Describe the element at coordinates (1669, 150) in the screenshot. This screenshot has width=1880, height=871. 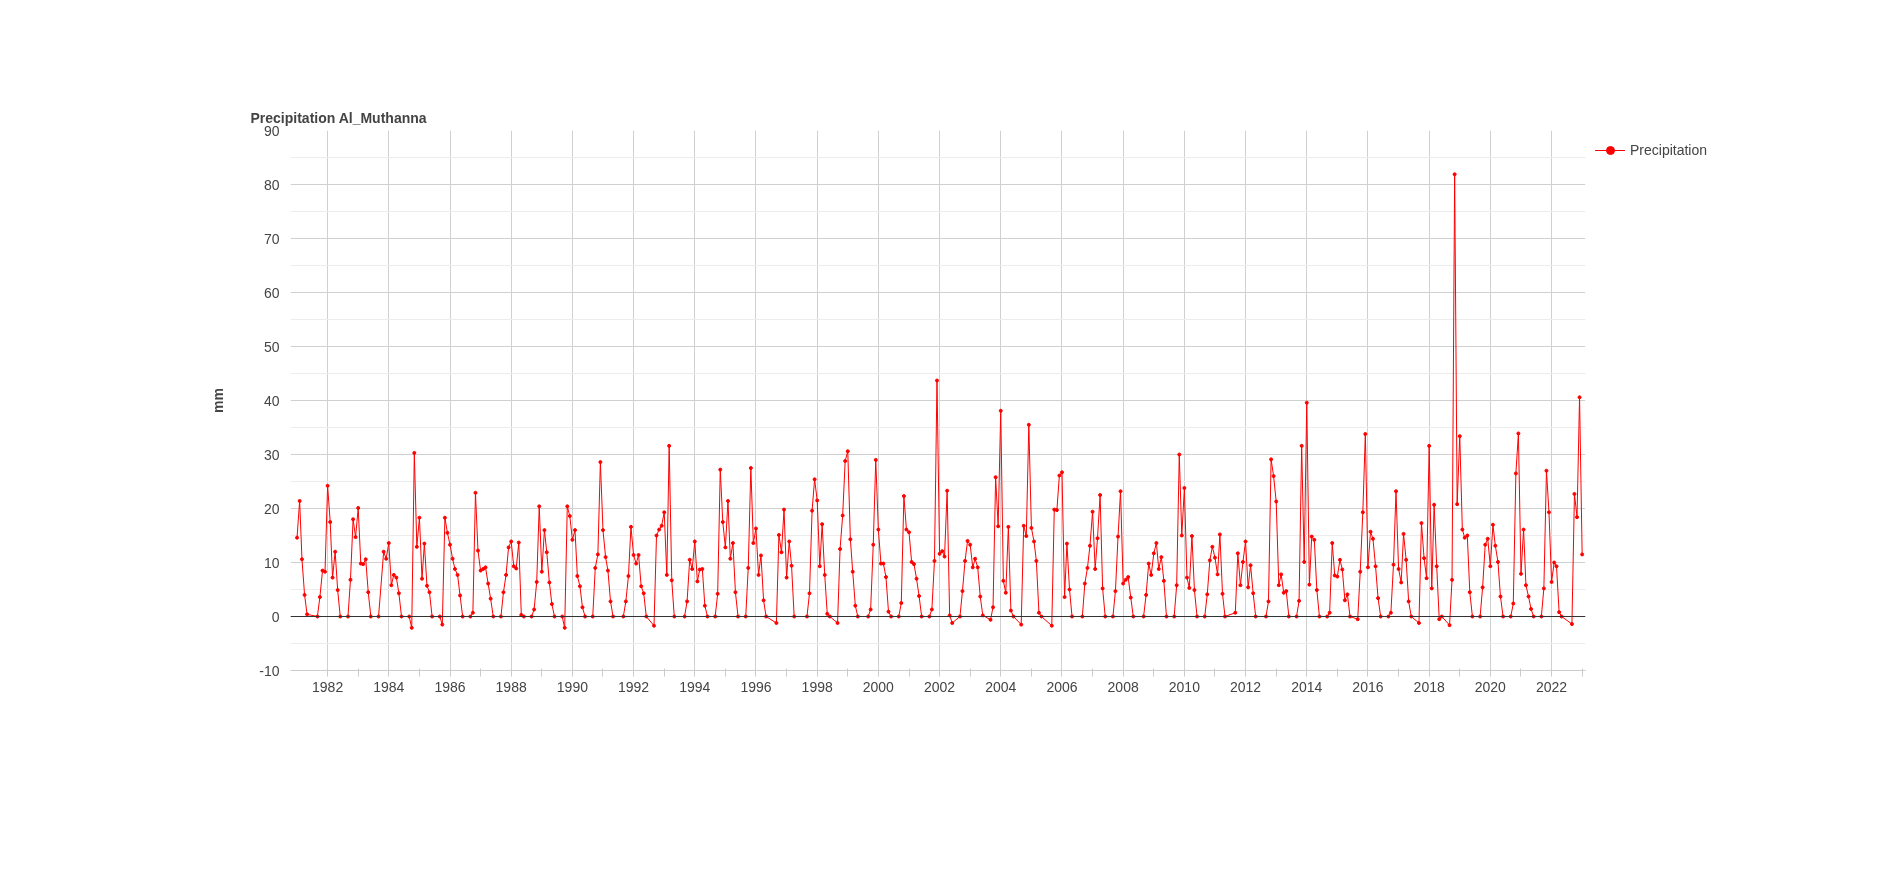
I see `legend-label: Precipitation` at that location.